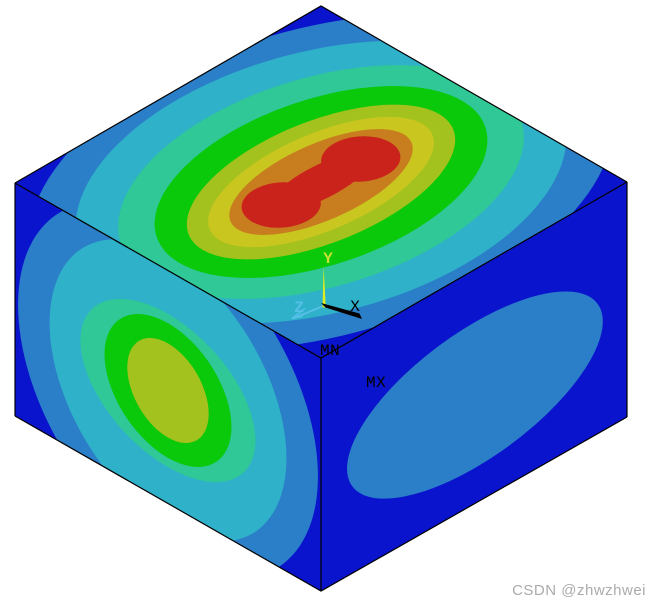  I want to click on y-axis-label: Y, so click(328, 259).